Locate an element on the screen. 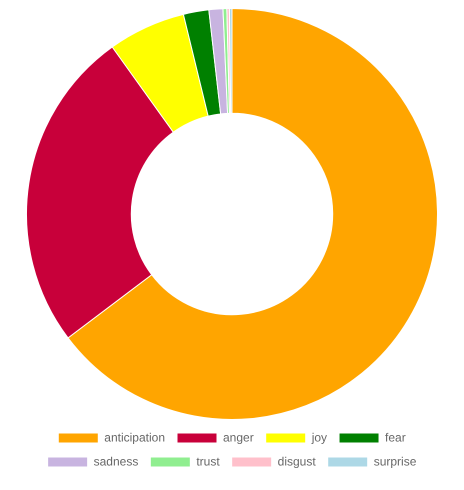 The width and height of the screenshot is (464, 490). legend-label: trust is located at coordinates (208, 461).